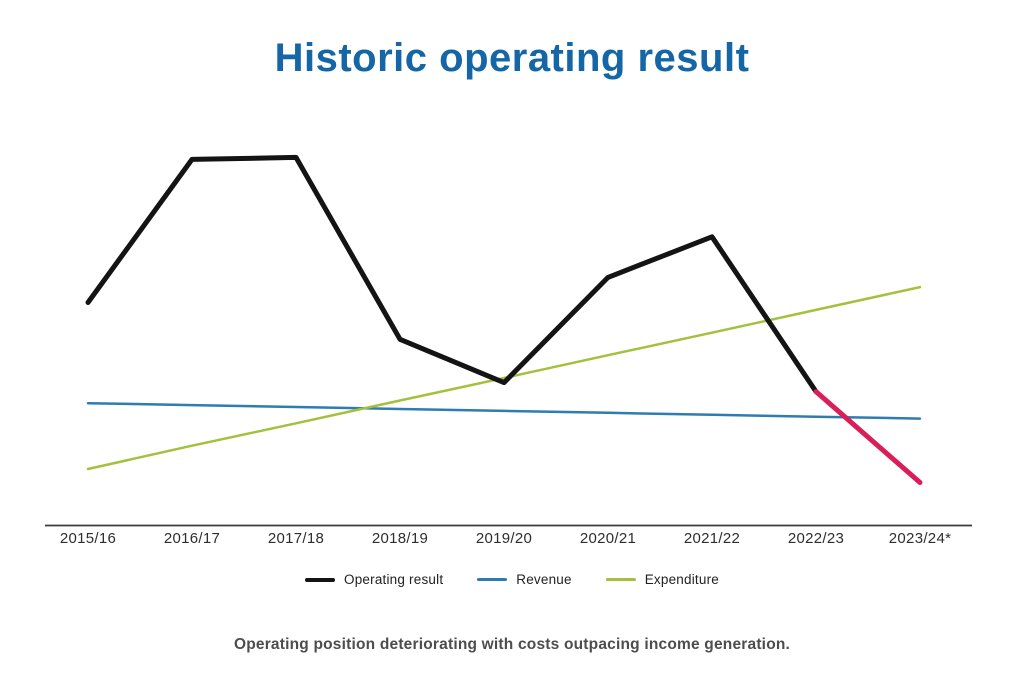 This screenshot has width=1024, height=688. What do you see at coordinates (192, 538) in the screenshot?
I see `x-tick-label-2016-17: 2016/17` at bounding box center [192, 538].